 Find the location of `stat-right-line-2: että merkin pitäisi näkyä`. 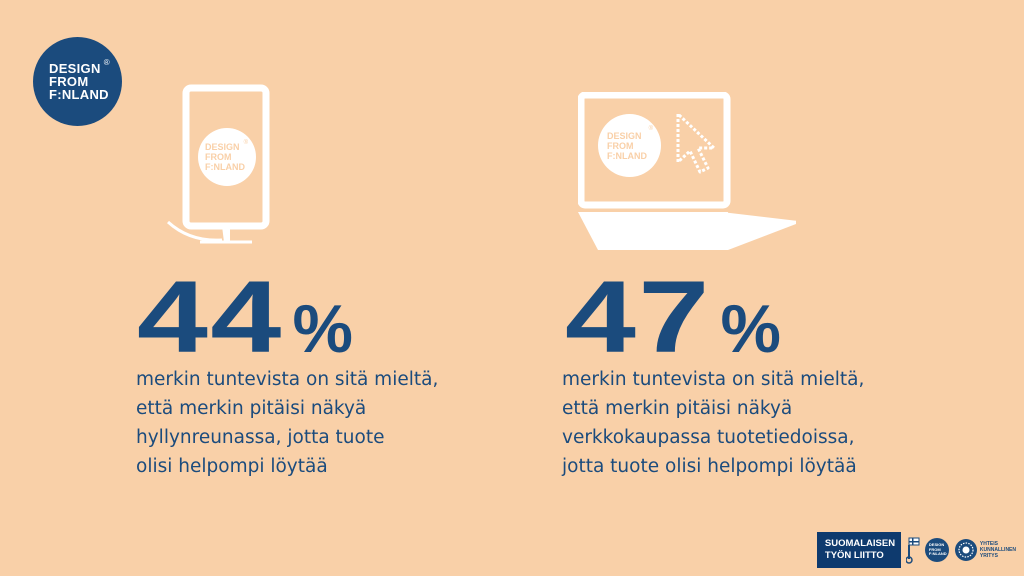

stat-right-line-2: että merkin pitäisi näkyä is located at coordinates (677, 408).